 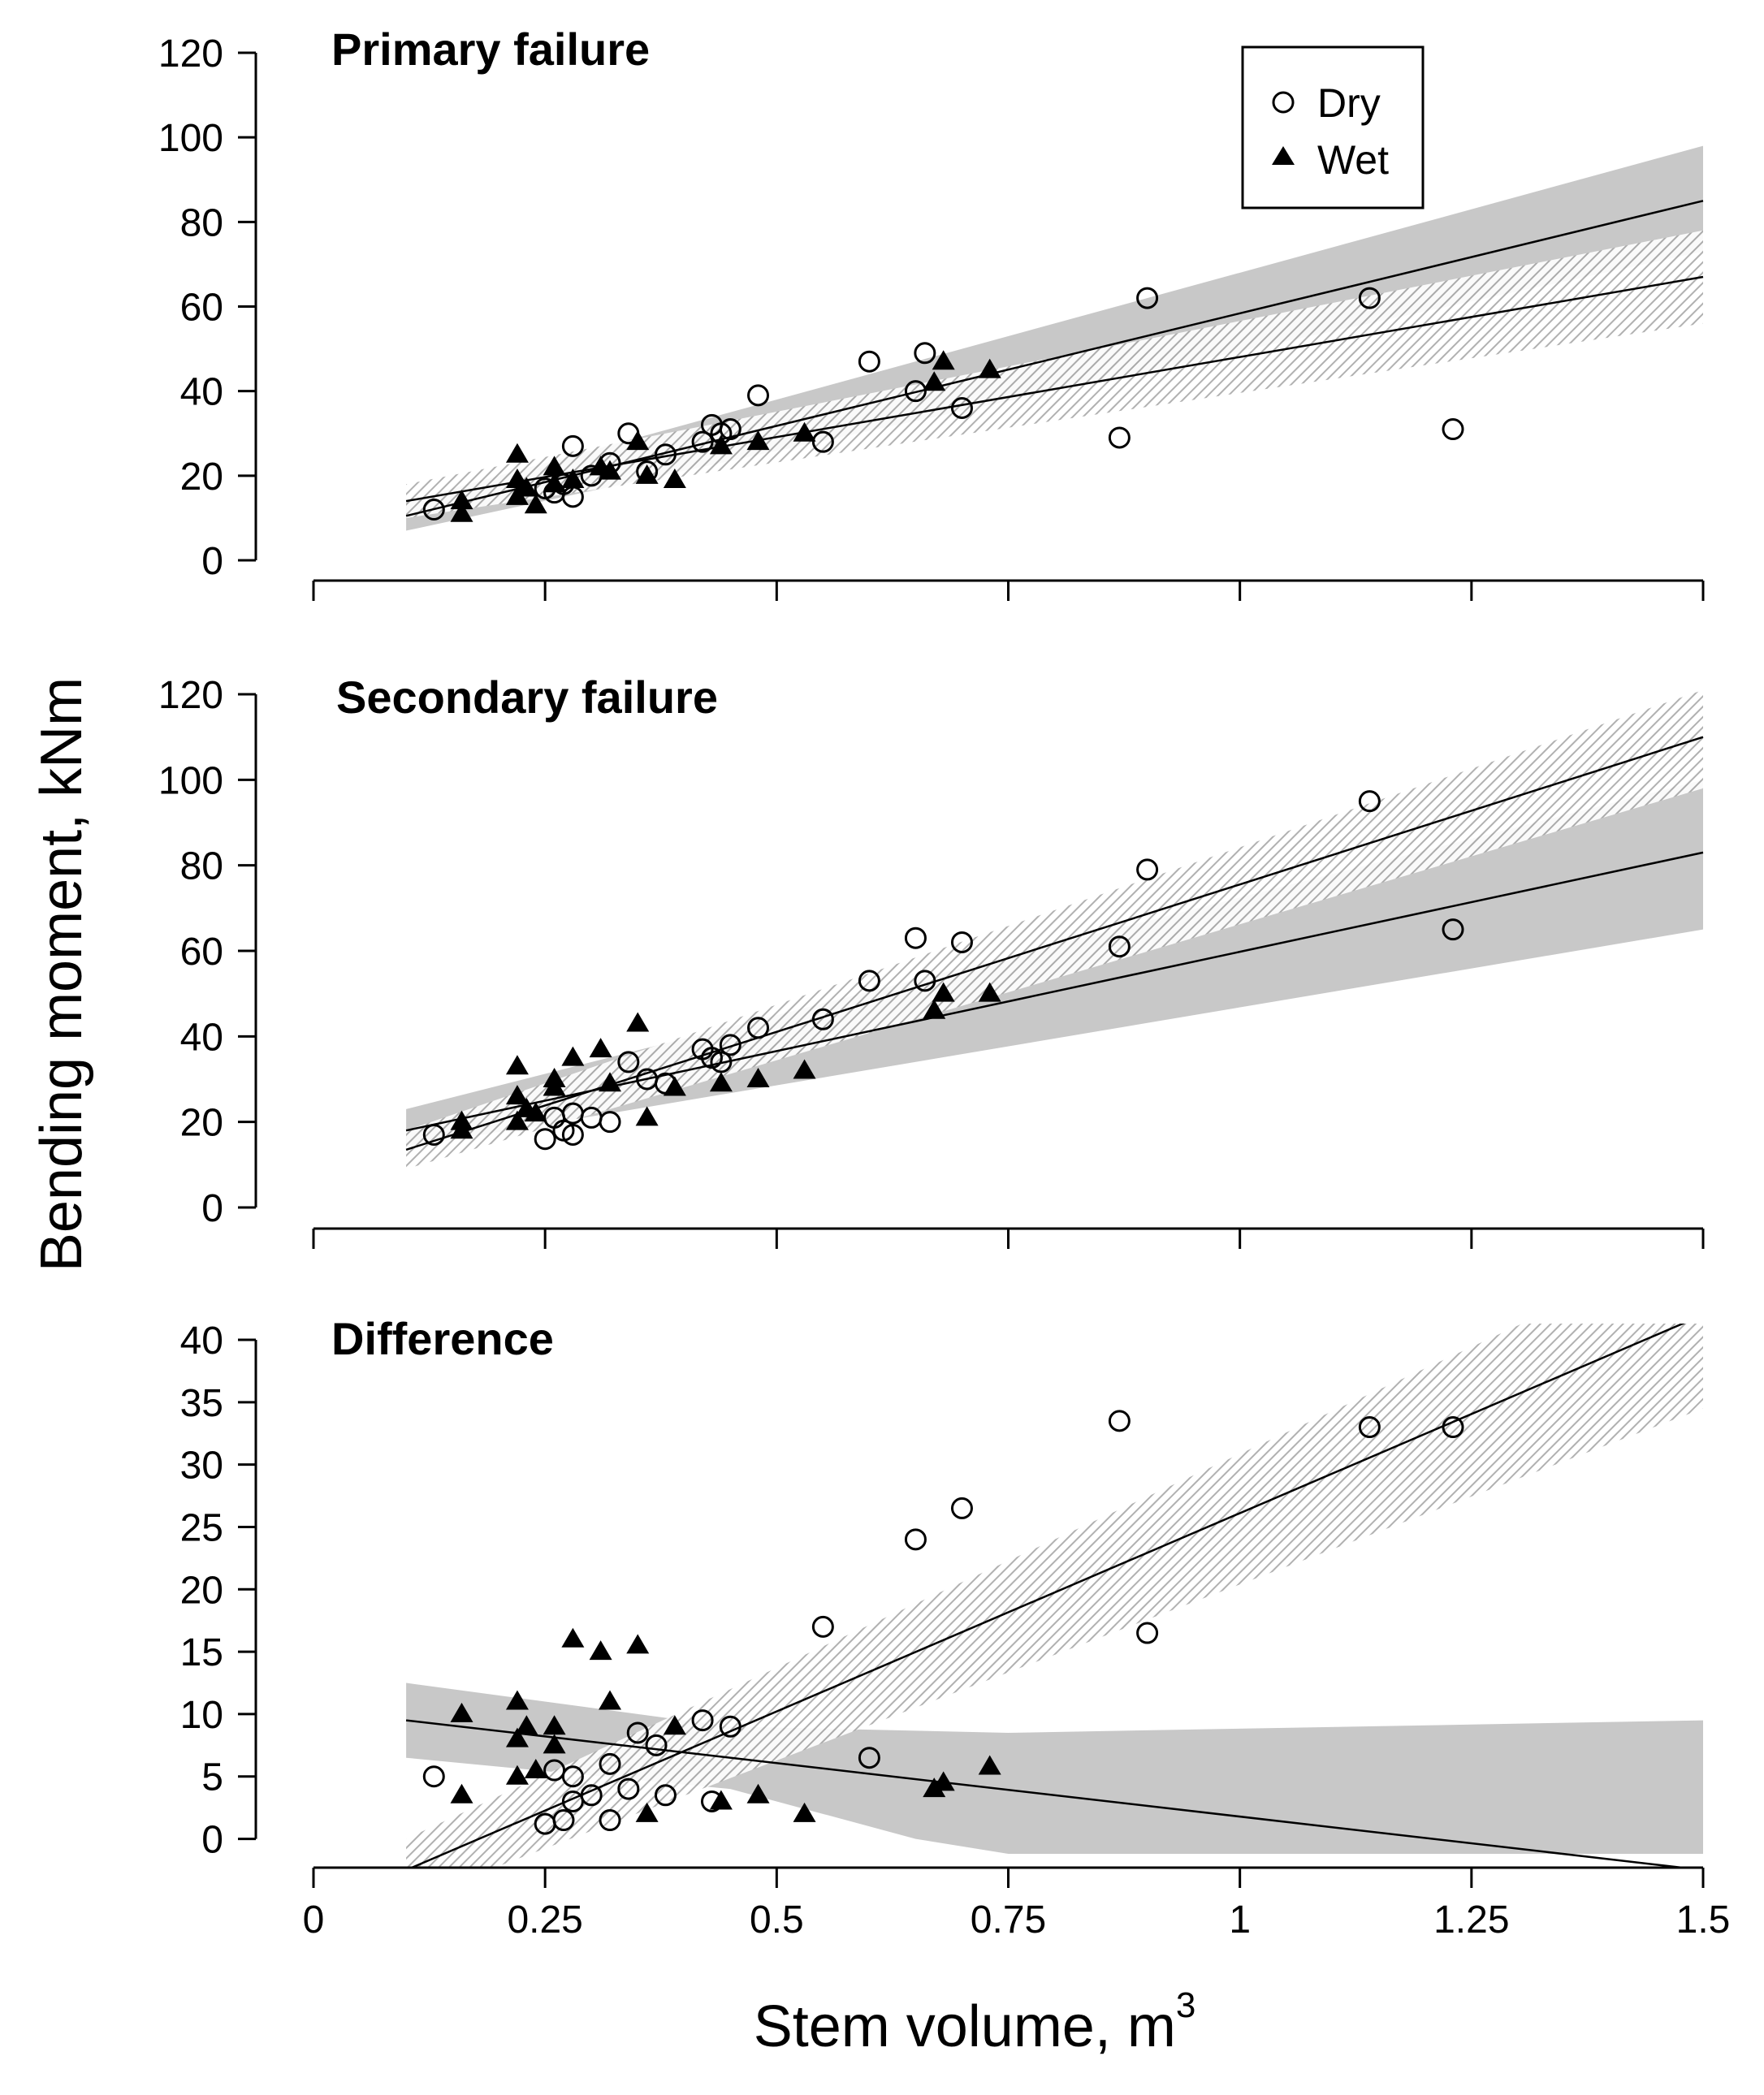 What do you see at coordinates (212, 1778) in the screenshot?
I see `y-tick-label: 5` at bounding box center [212, 1778].